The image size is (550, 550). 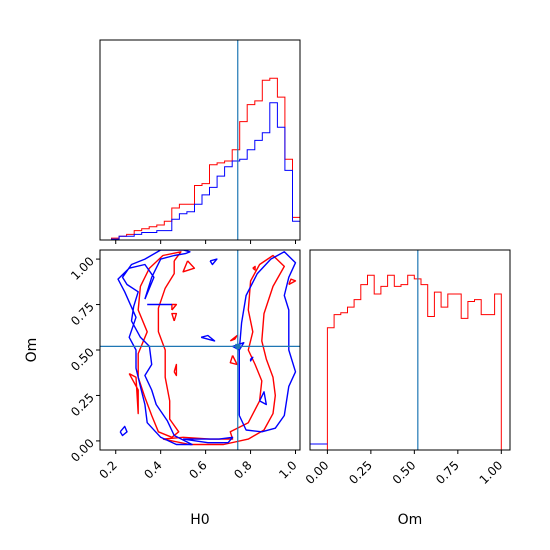 I want to click on h0-tick-label: 0.2, so click(x=107, y=469).